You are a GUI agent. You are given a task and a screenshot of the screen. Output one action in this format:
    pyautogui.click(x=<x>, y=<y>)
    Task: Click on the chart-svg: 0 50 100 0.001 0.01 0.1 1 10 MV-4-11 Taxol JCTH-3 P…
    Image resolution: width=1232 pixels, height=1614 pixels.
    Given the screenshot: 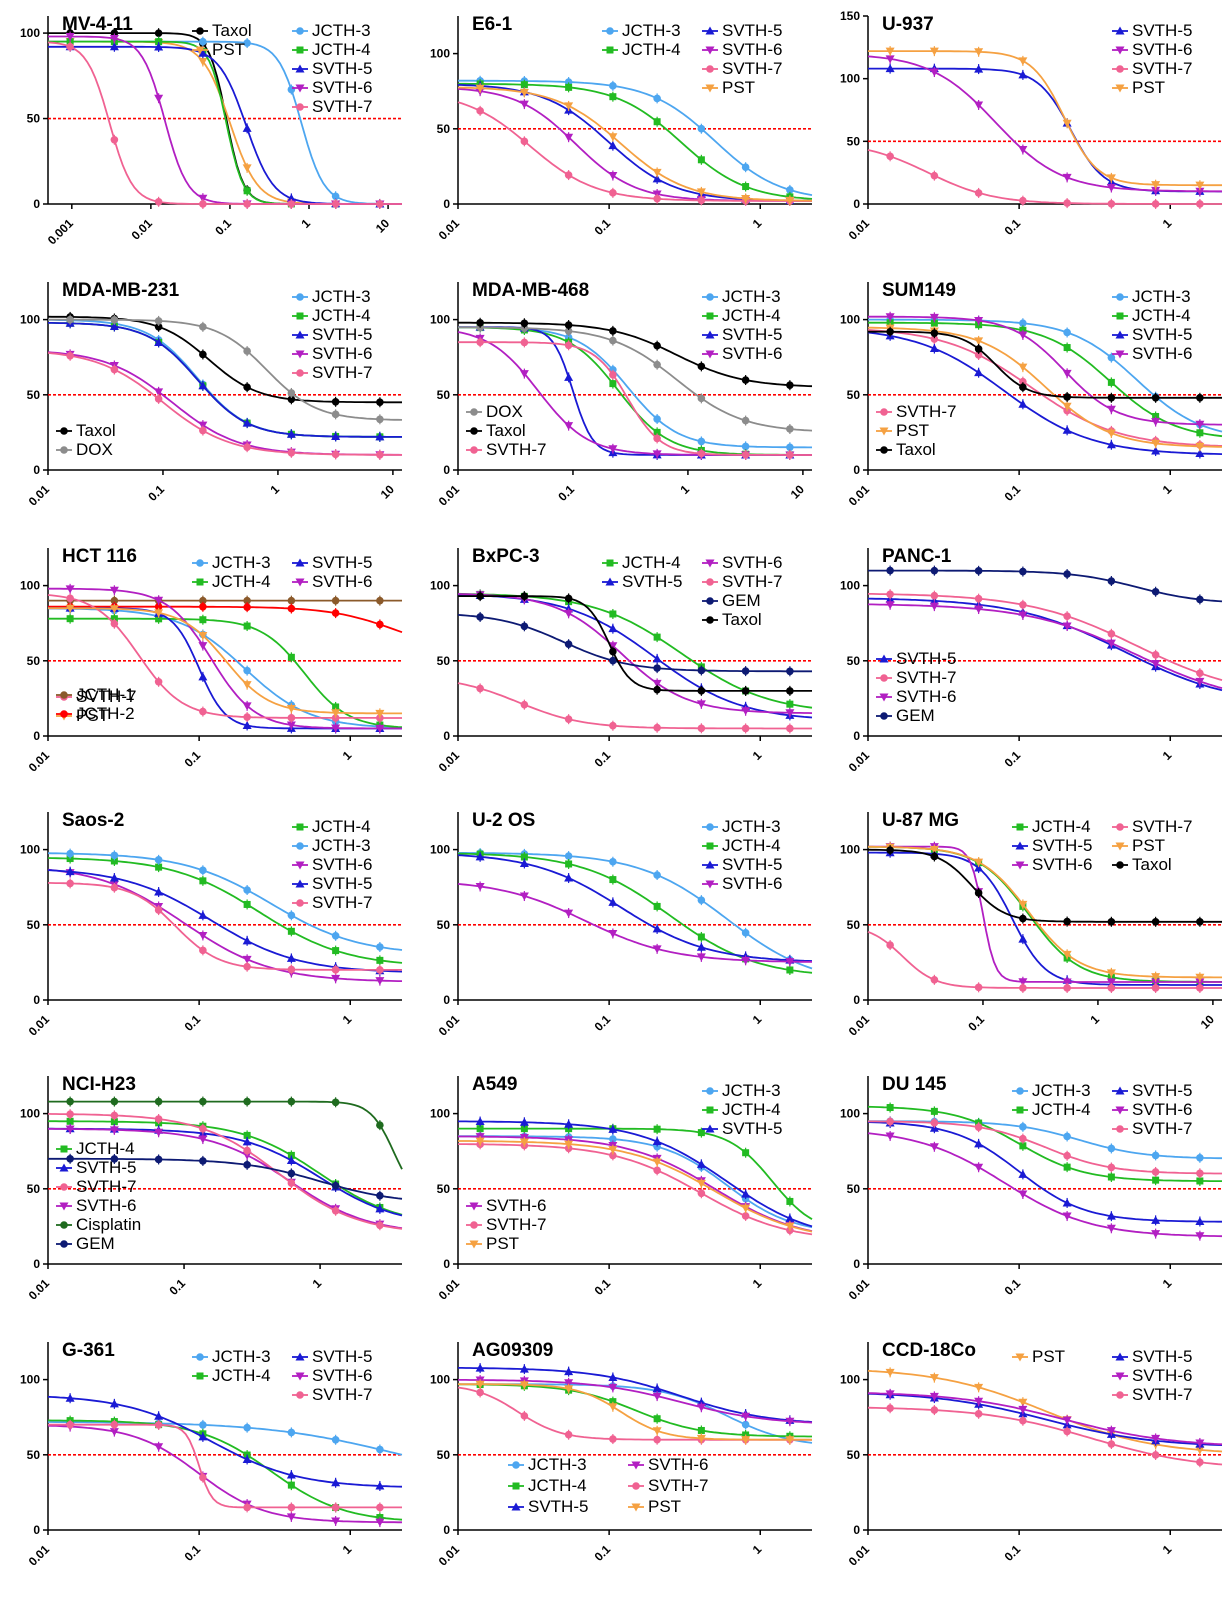 What is the action you would take?
    pyautogui.click(x=211, y=130)
    